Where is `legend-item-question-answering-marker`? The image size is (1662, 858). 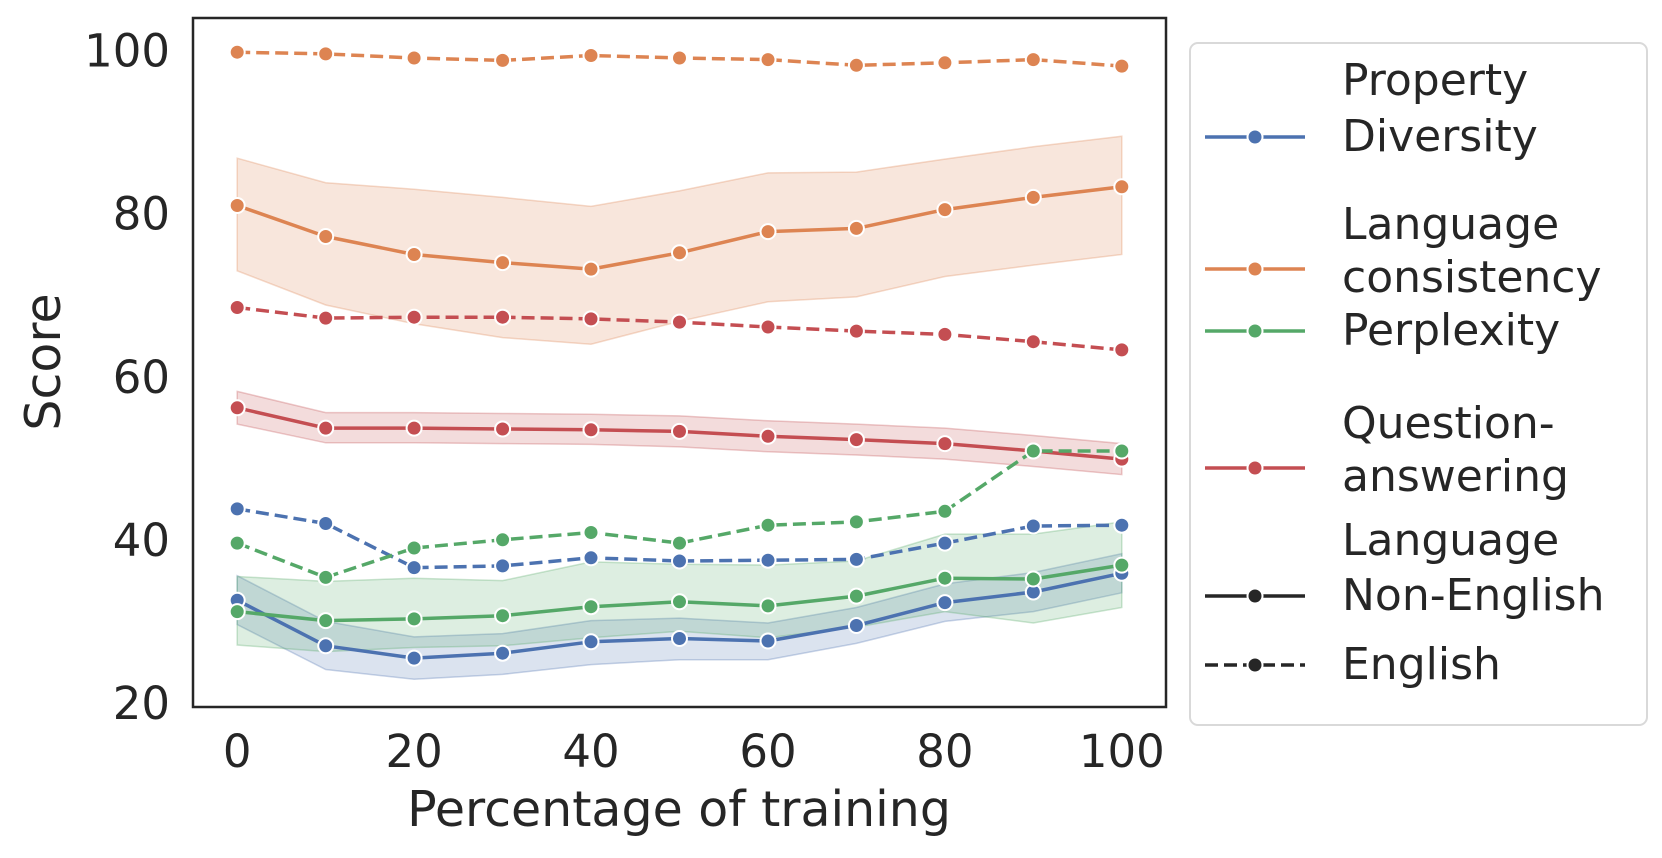 legend-item-question-answering-marker is located at coordinates (1255, 468).